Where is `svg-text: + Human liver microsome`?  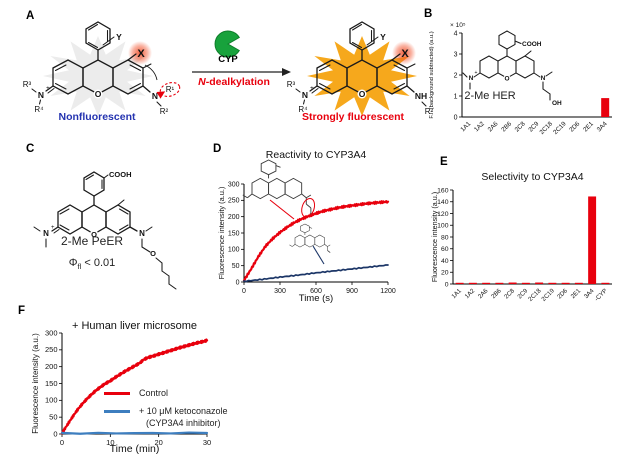 svg-text: + Human liver microsome is located at coordinates (134, 326).